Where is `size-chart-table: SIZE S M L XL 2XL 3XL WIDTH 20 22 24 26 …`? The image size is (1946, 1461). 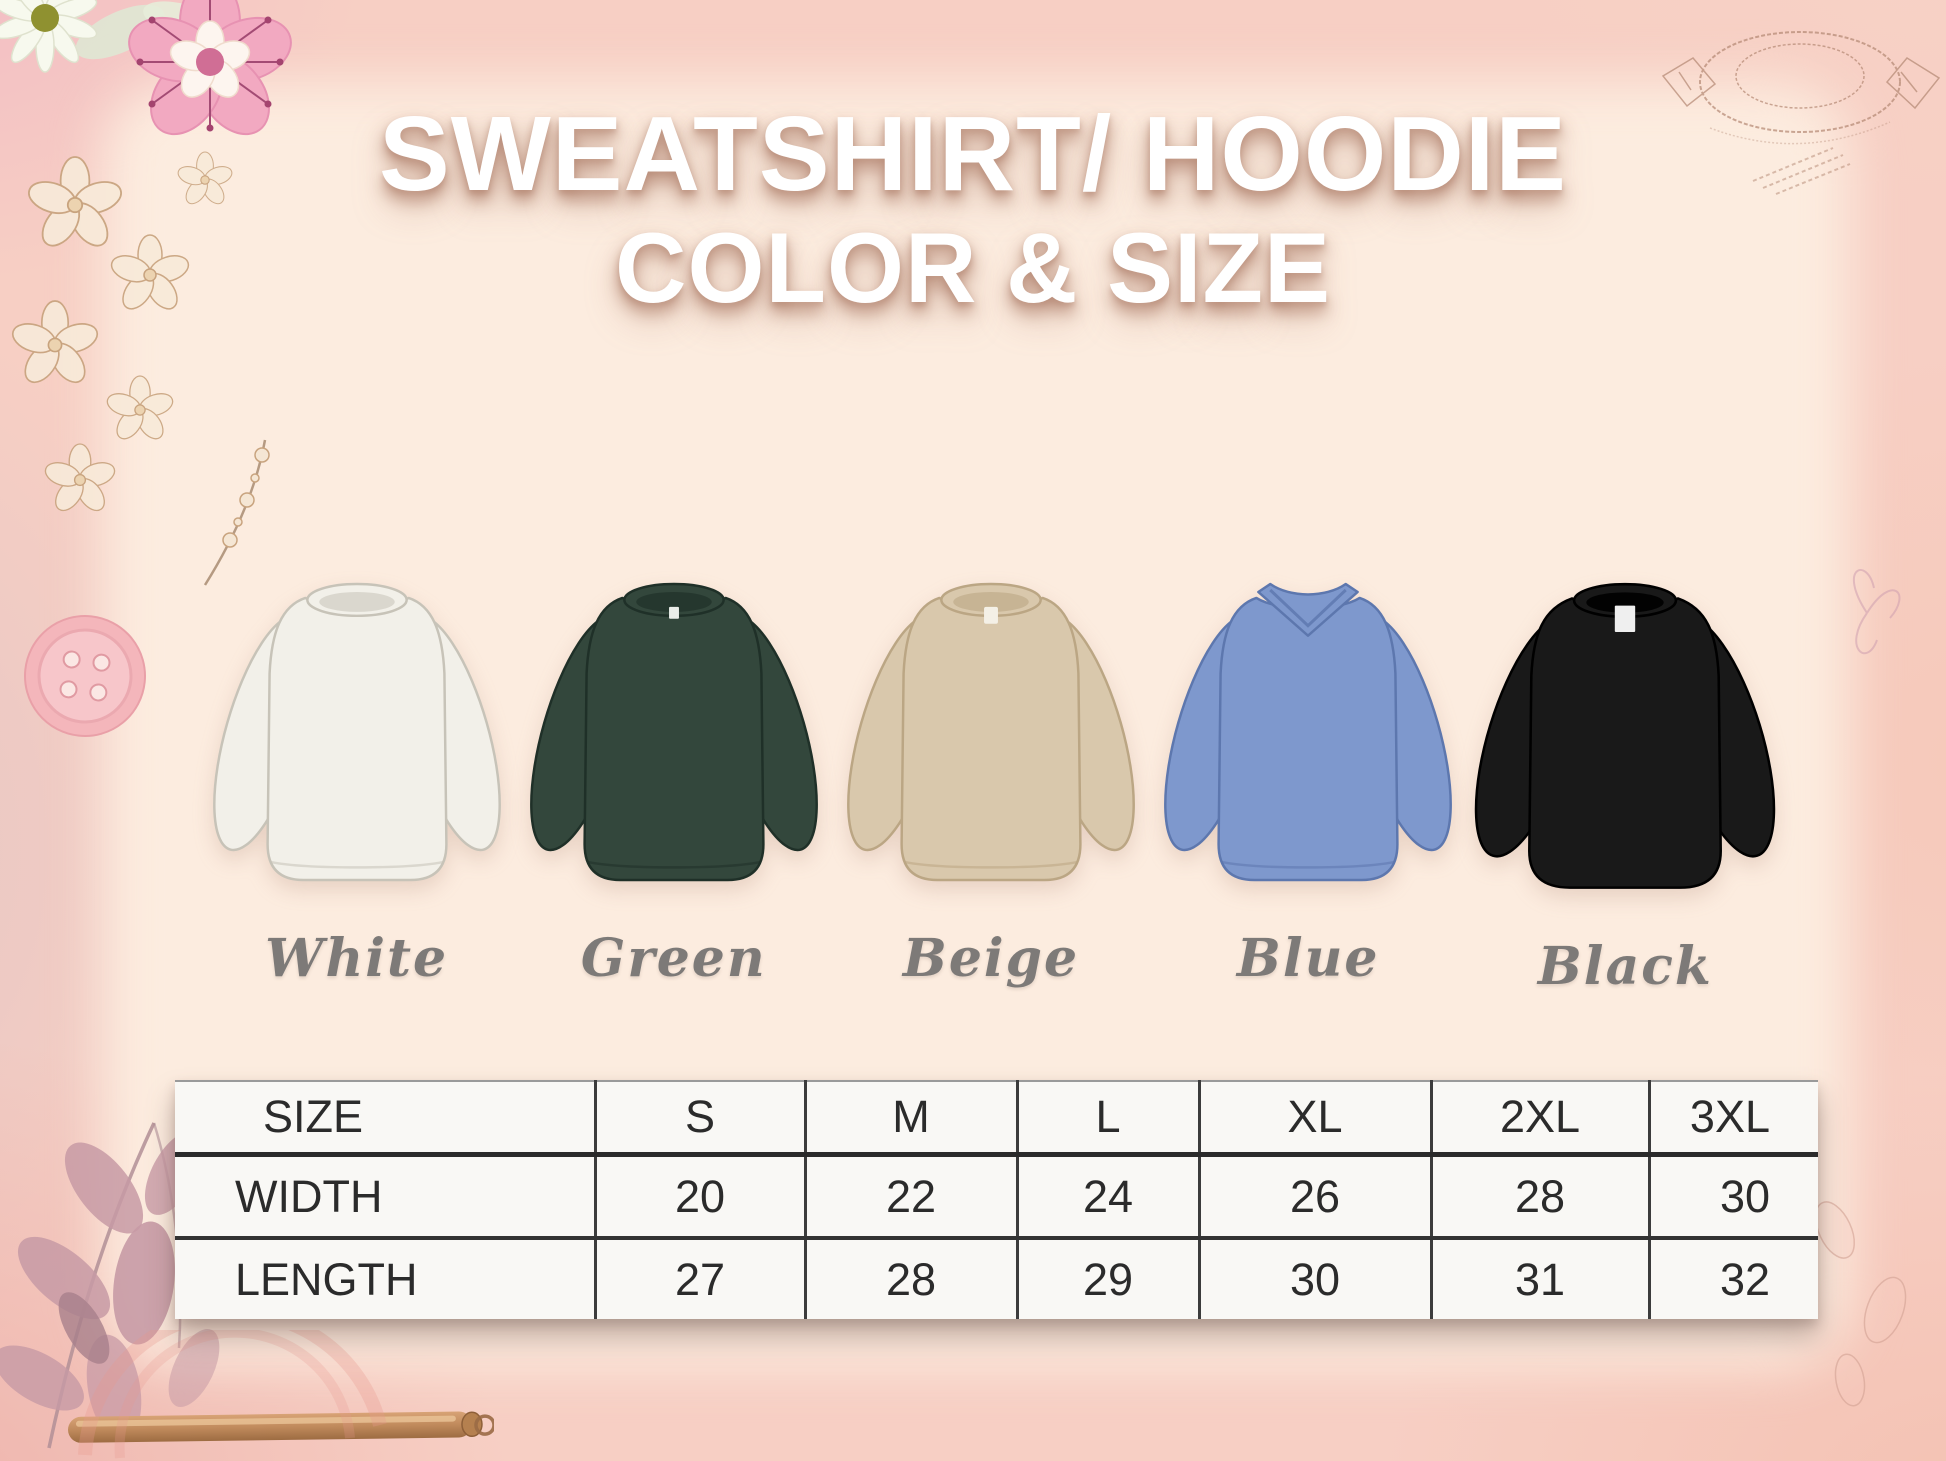
size-chart-table: SIZE S M L XL 2XL 3XL WIDTH 20 22 24 26 … is located at coordinates (996, 1199).